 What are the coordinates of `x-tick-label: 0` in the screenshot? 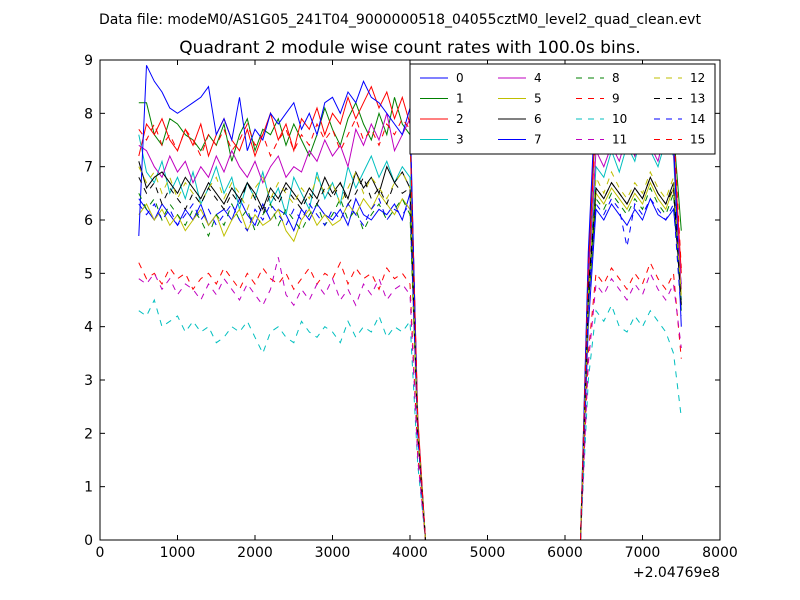 It's located at (100, 553).